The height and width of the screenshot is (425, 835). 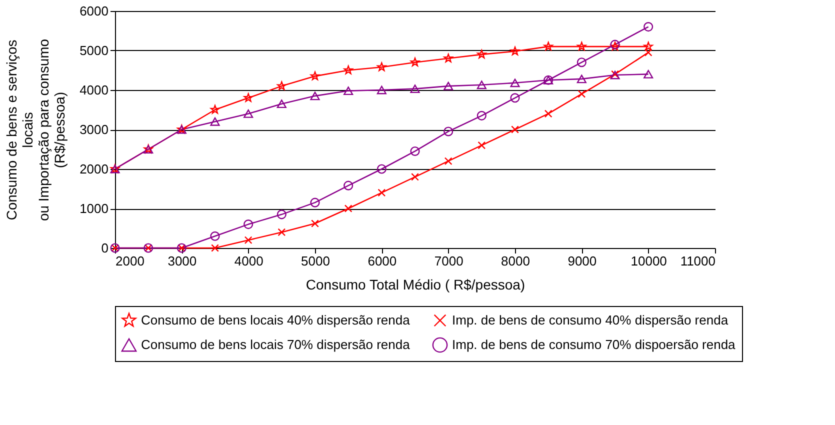 What do you see at coordinates (130, 261) in the screenshot?
I see `x-tick-label: 2000` at bounding box center [130, 261].